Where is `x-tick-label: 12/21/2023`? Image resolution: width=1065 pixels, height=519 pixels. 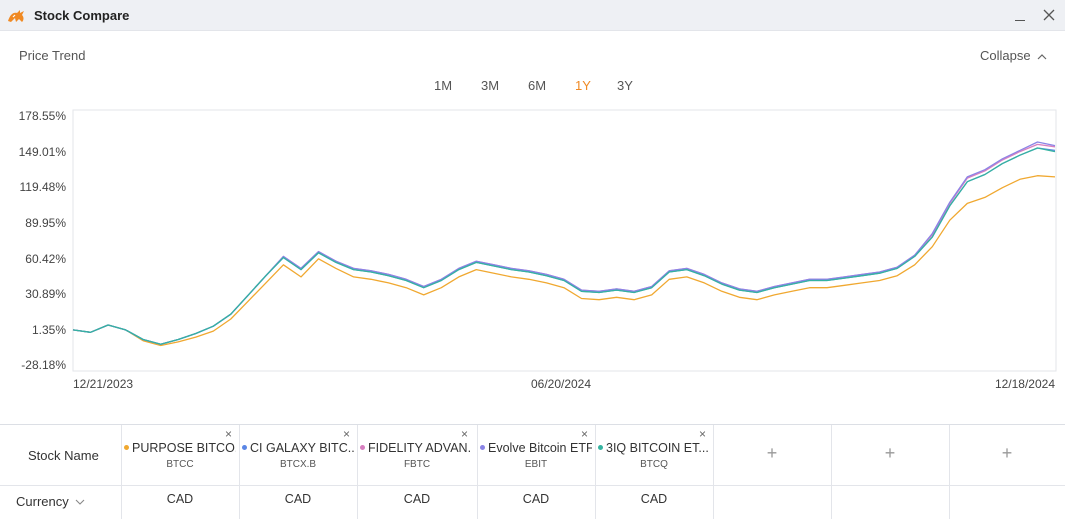
x-tick-label: 12/21/2023 is located at coordinates (103, 384).